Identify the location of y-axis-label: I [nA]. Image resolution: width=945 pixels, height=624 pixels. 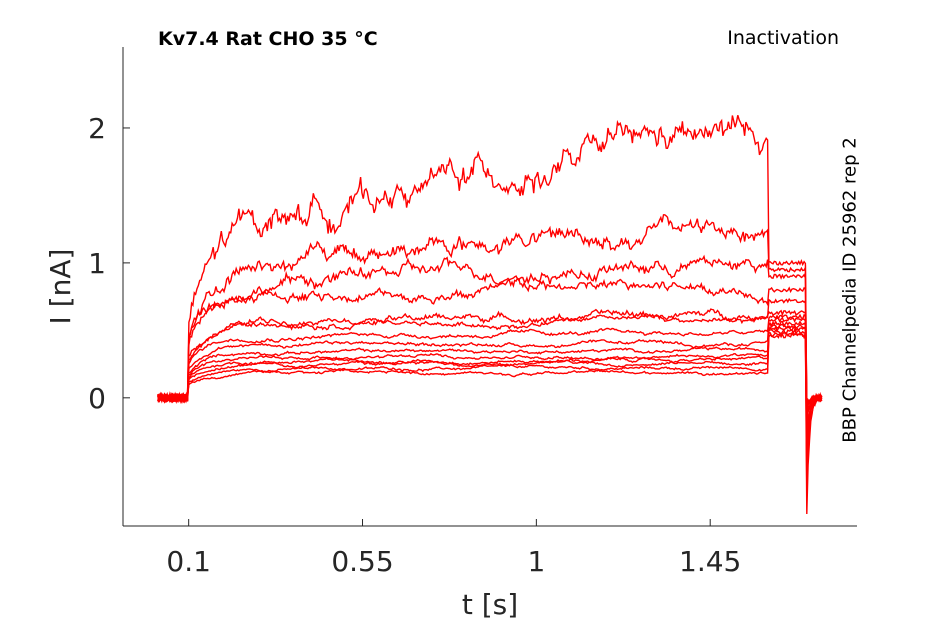
(60, 287).